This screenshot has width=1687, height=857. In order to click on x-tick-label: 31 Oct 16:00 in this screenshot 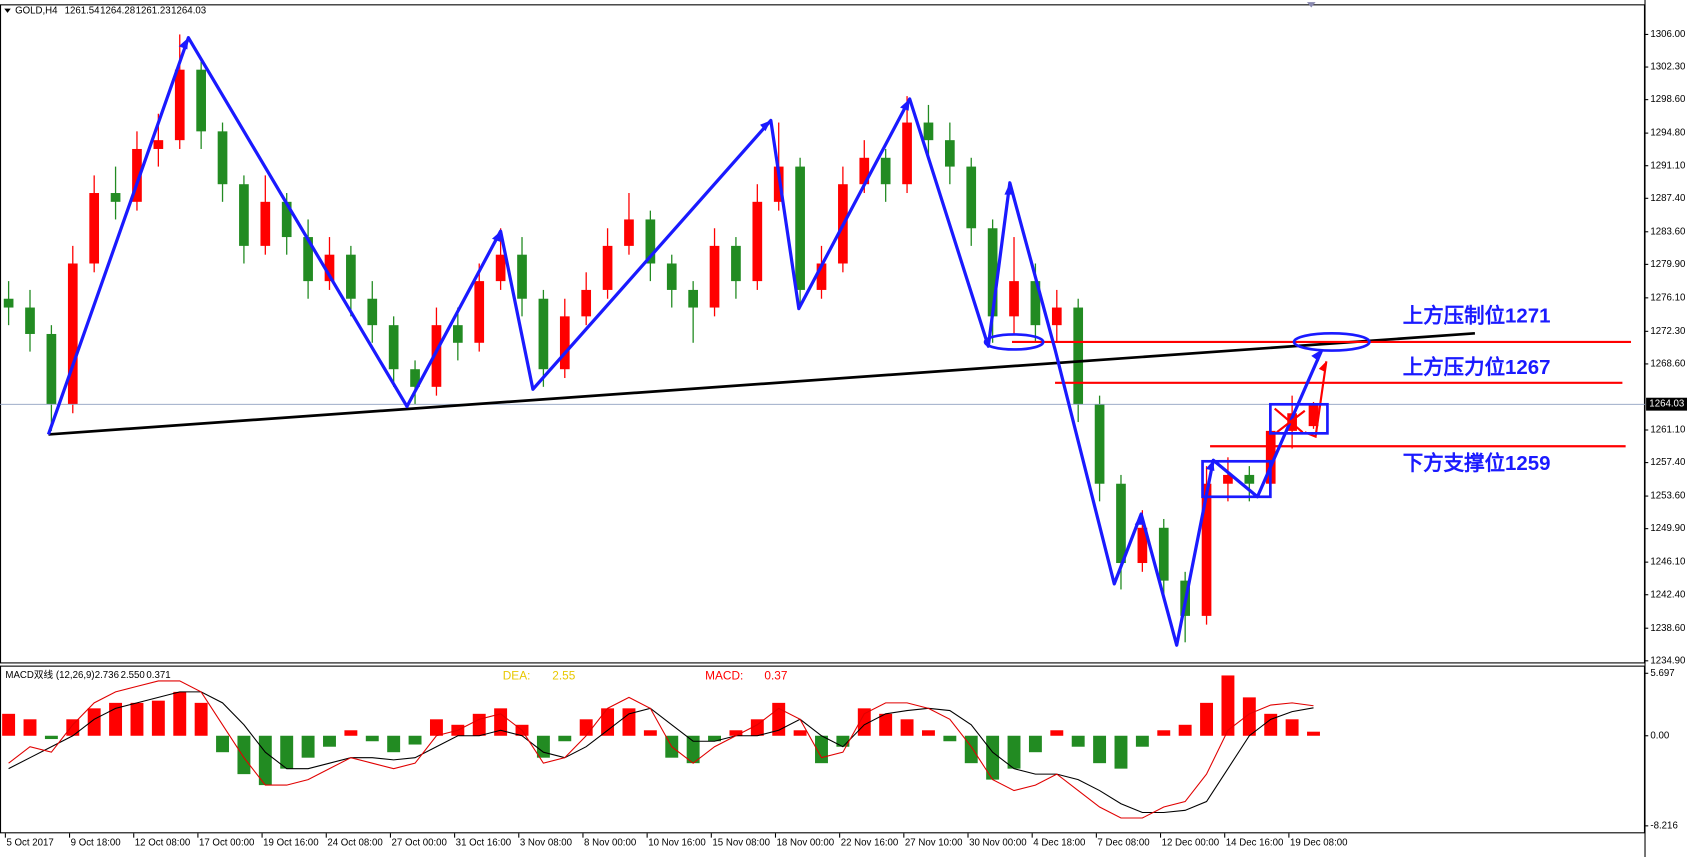, I will do `click(483, 843)`.